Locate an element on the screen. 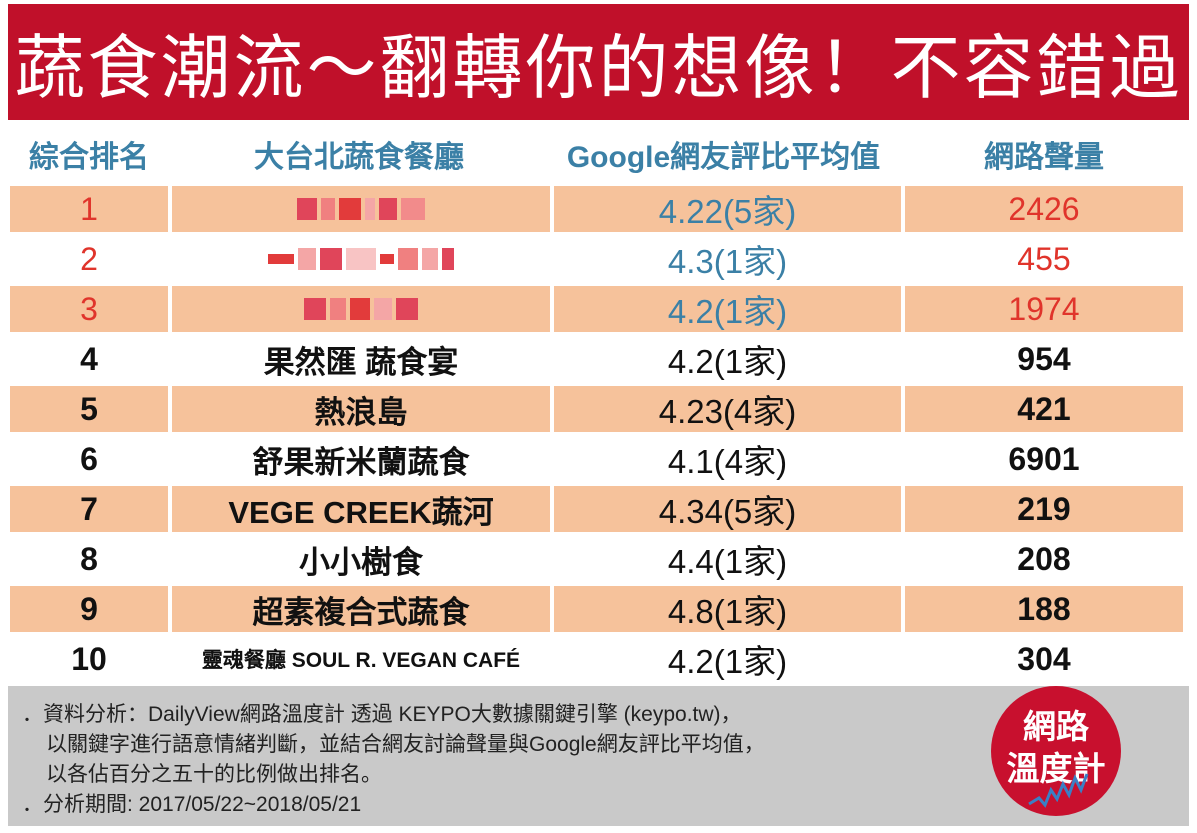  header-rank: 綜合排名 is located at coordinates (89, 157).